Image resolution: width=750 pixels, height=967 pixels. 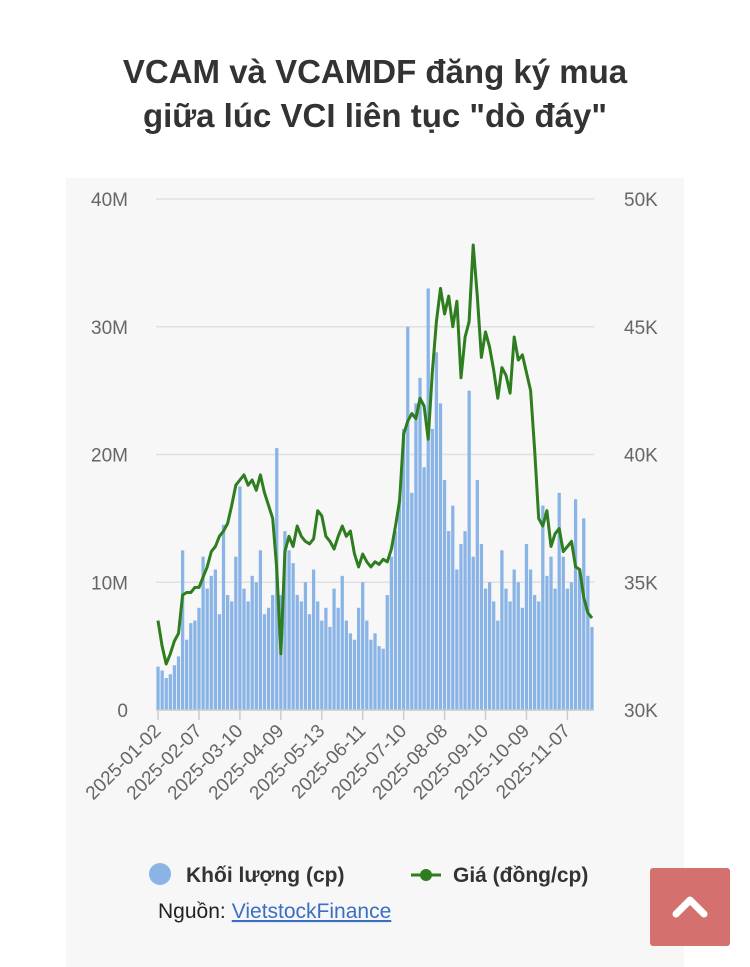 I want to click on y2-tick-label: 40K, so click(x=641, y=456).